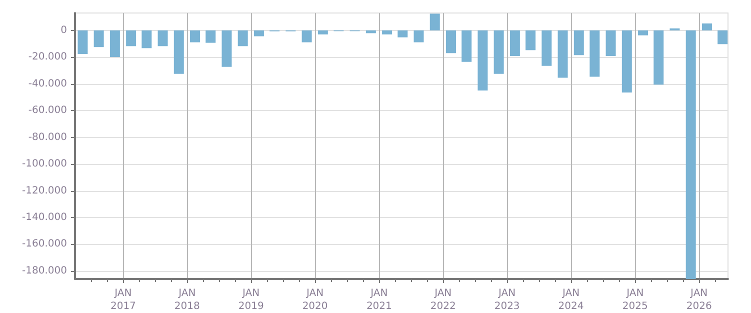 The image size is (751, 313). I want to click on y-tick-label: 0, so click(63, 30).